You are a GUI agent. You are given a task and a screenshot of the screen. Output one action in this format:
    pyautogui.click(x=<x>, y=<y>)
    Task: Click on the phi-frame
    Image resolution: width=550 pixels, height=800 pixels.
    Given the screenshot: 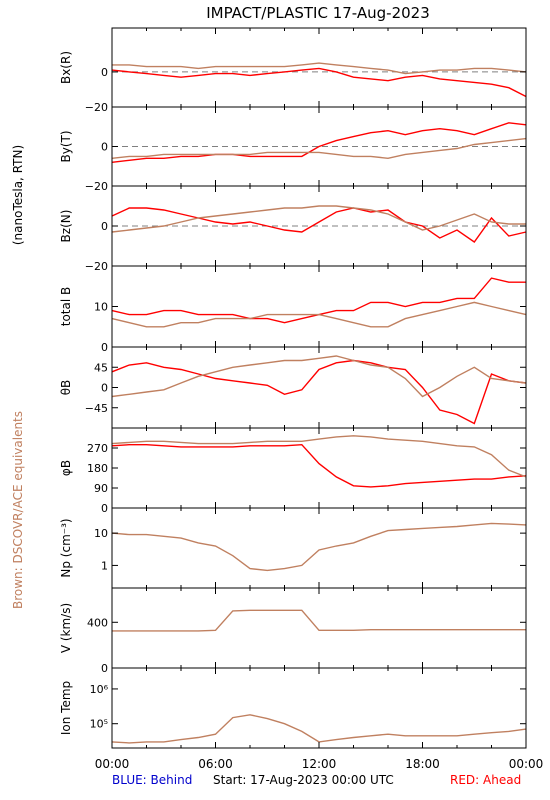 What is the action you would take?
    pyautogui.click(x=319, y=468)
    